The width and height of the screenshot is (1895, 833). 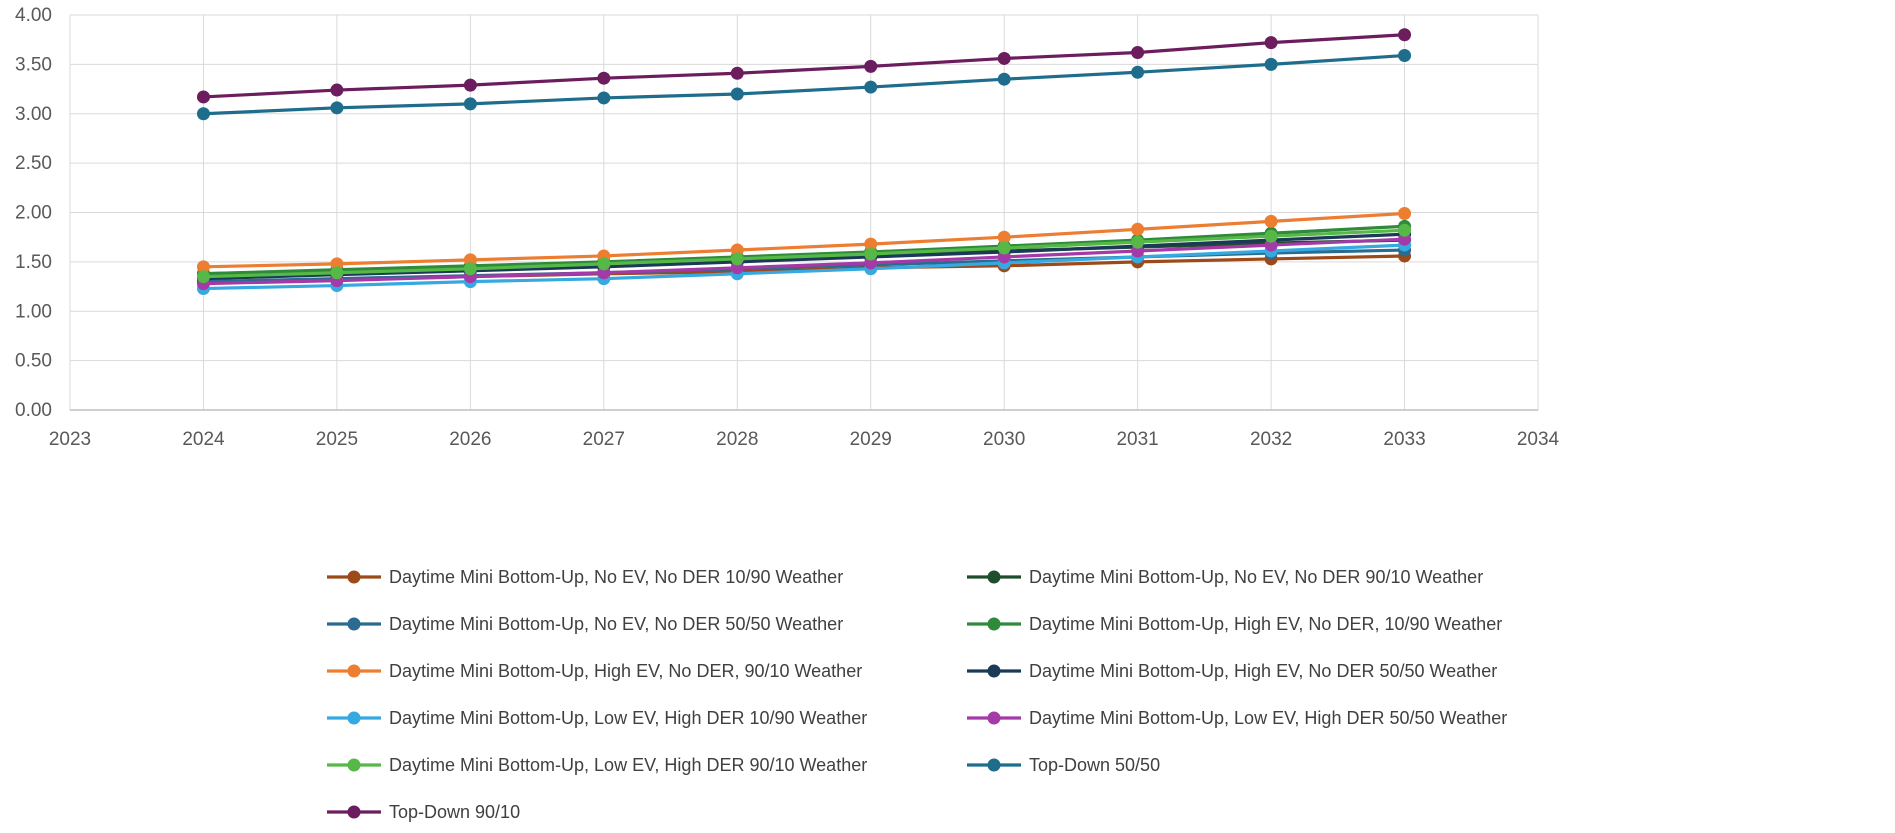 I want to click on x-tick-label: 2027, so click(x=604, y=439).